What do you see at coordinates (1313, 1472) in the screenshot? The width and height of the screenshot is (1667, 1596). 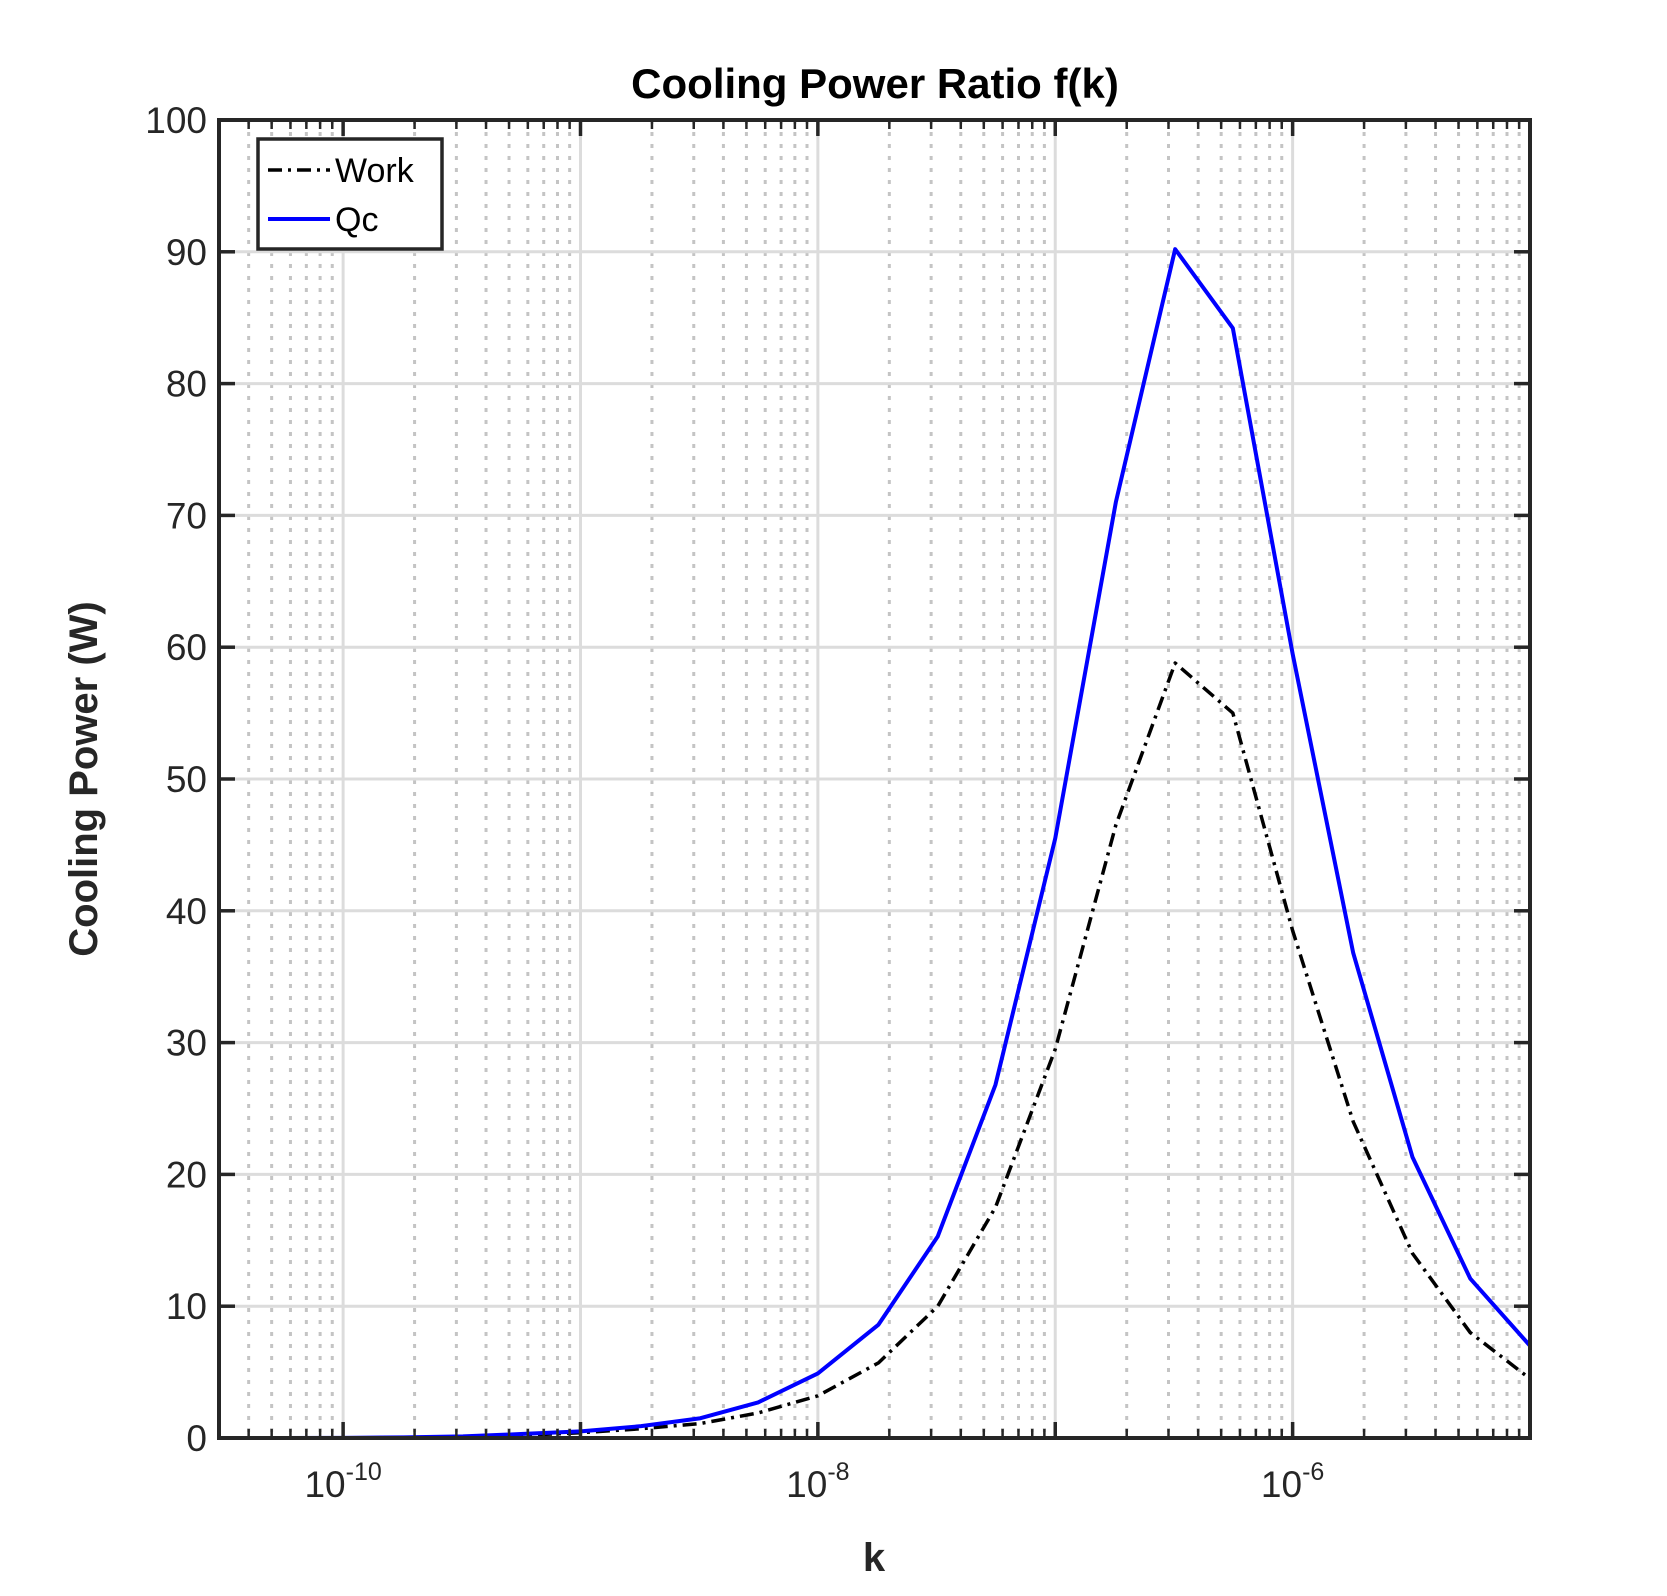 I see `x-tick-label-exponent: -6` at bounding box center [1313, 1472].